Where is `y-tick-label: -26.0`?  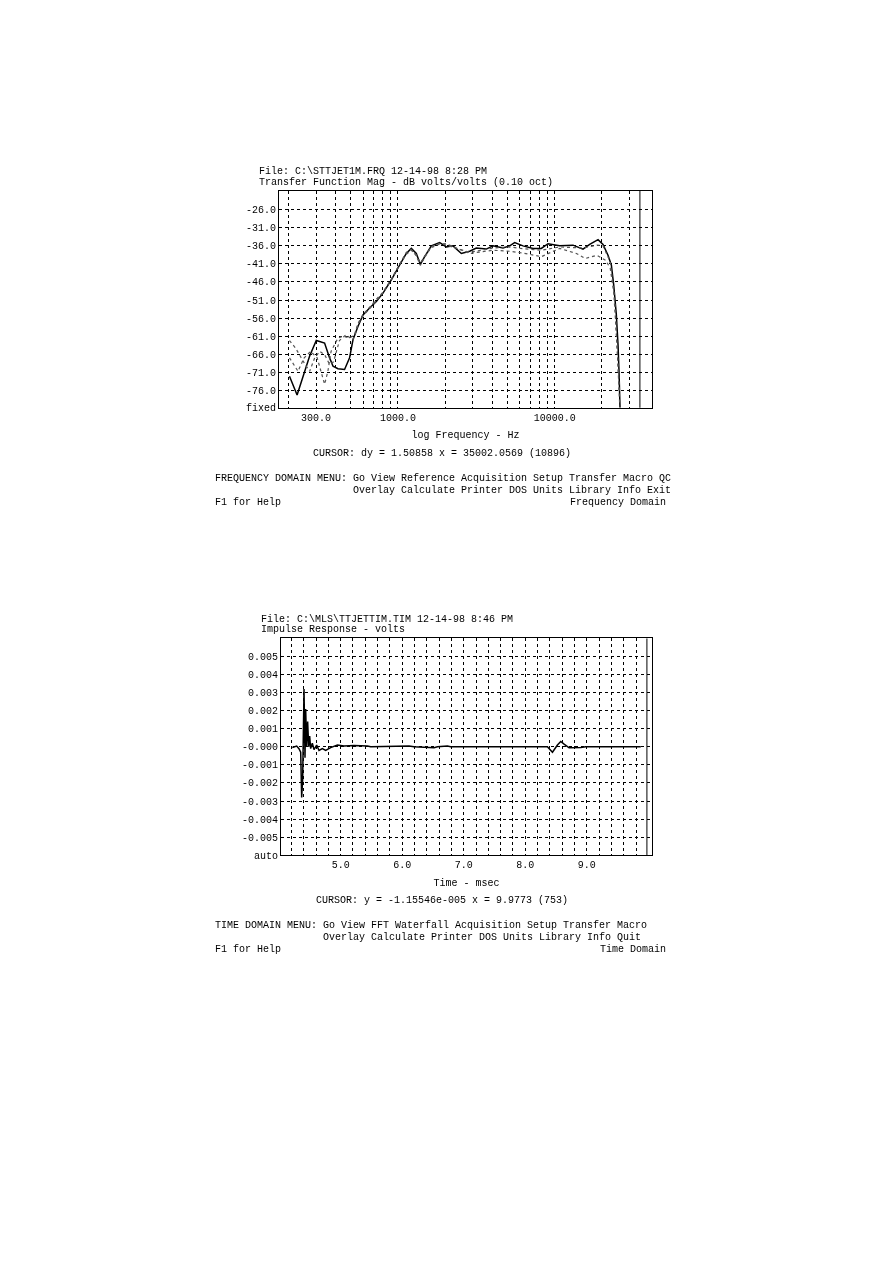
y-tick-label: -26.0 is located at coordinates (260, 211).